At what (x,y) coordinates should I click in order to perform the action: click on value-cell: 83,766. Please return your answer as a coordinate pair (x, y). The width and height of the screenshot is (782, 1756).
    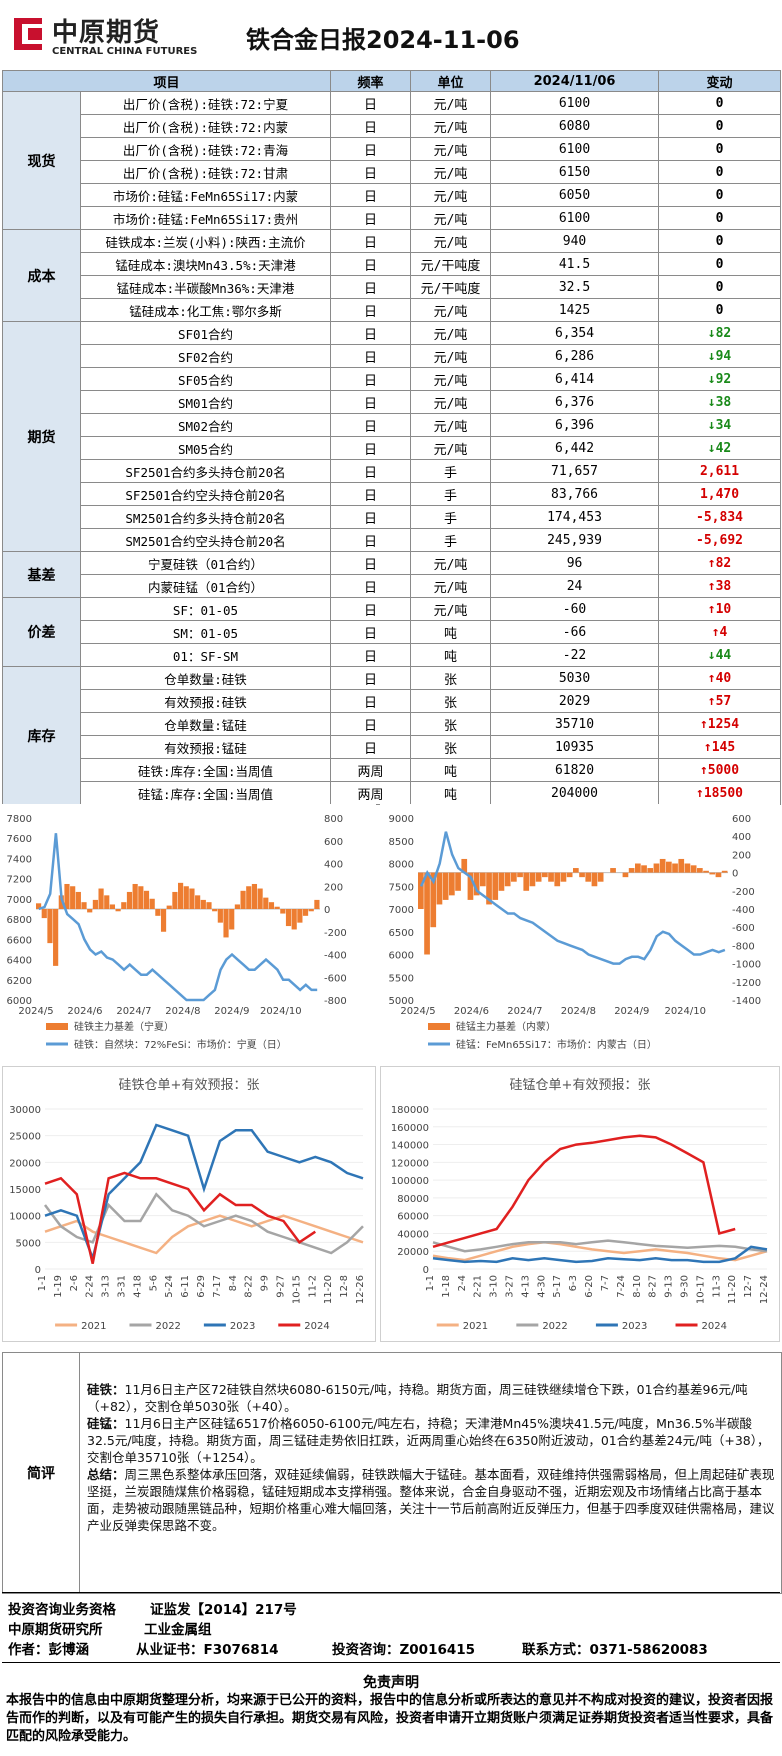
    Looking at the image, I should click on (575, 494).